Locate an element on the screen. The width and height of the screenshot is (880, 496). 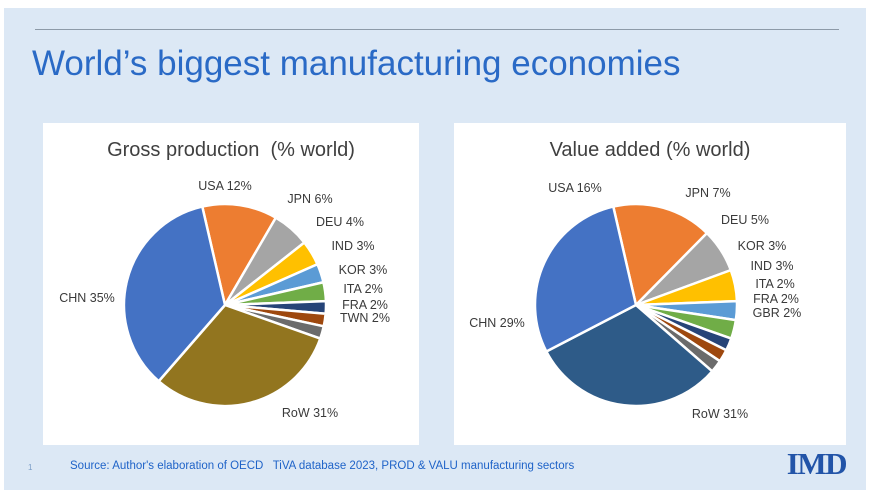
page-title: World’s biggest manufacturing economies is located at coordinates (356, 63).